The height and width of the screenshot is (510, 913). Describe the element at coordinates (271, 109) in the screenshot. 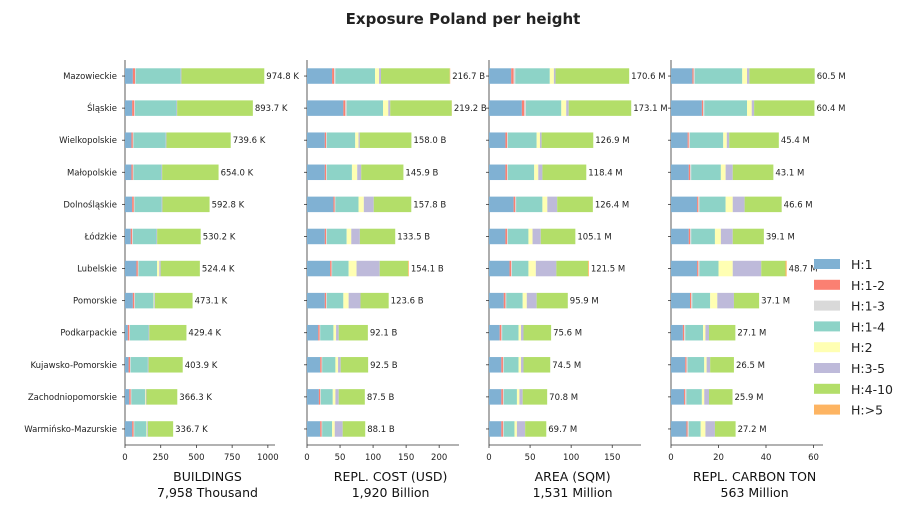

I see `value-label: 893.7 K` at that location.